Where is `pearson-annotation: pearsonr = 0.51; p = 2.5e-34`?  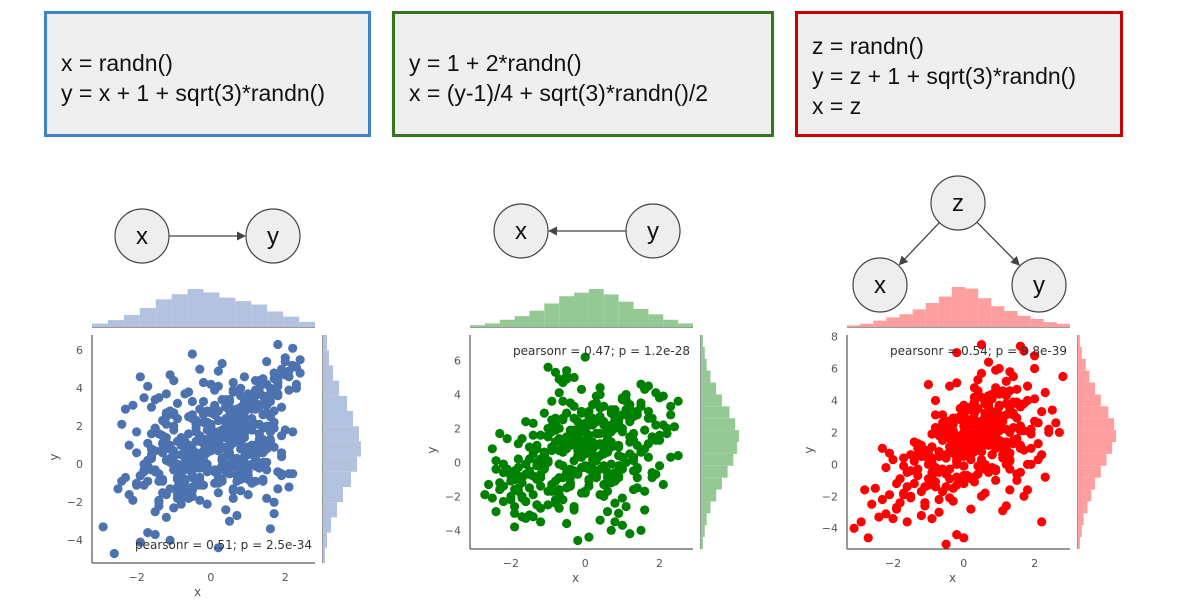 pearson-annotation: pearsonr = 0.51; p = 2.5e-34 is located at coordinates (223, 545).